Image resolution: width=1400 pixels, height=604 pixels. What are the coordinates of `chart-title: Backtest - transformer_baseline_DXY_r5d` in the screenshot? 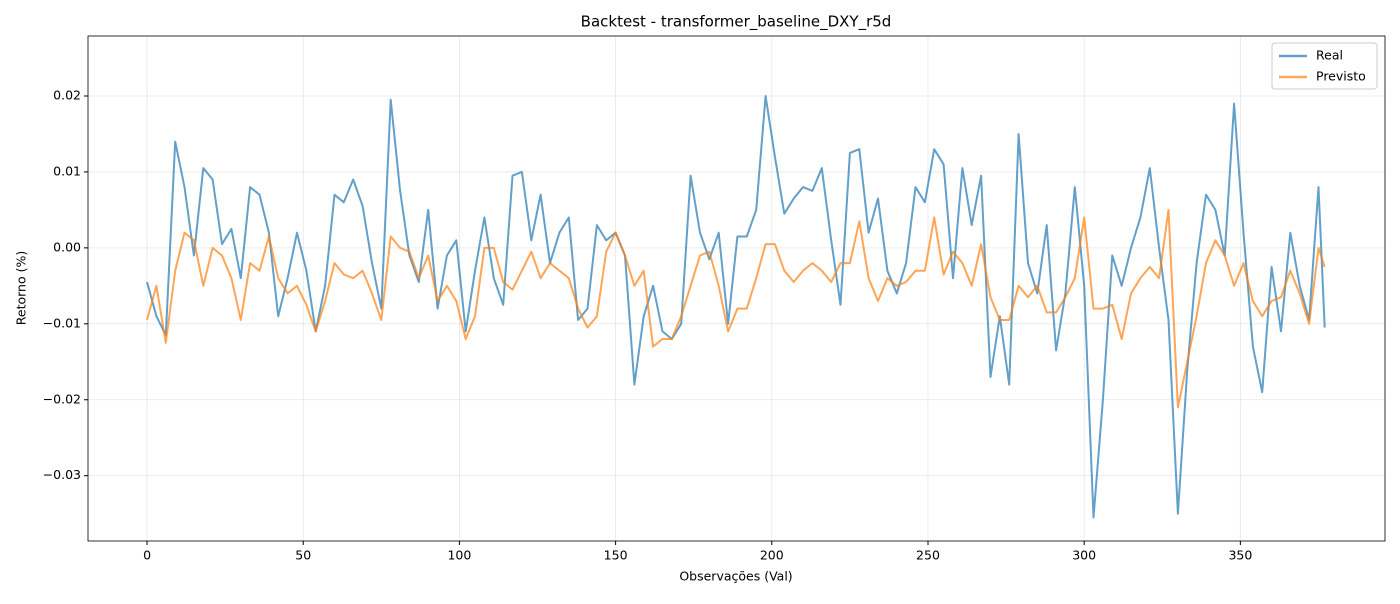 It's located at (736, 22).